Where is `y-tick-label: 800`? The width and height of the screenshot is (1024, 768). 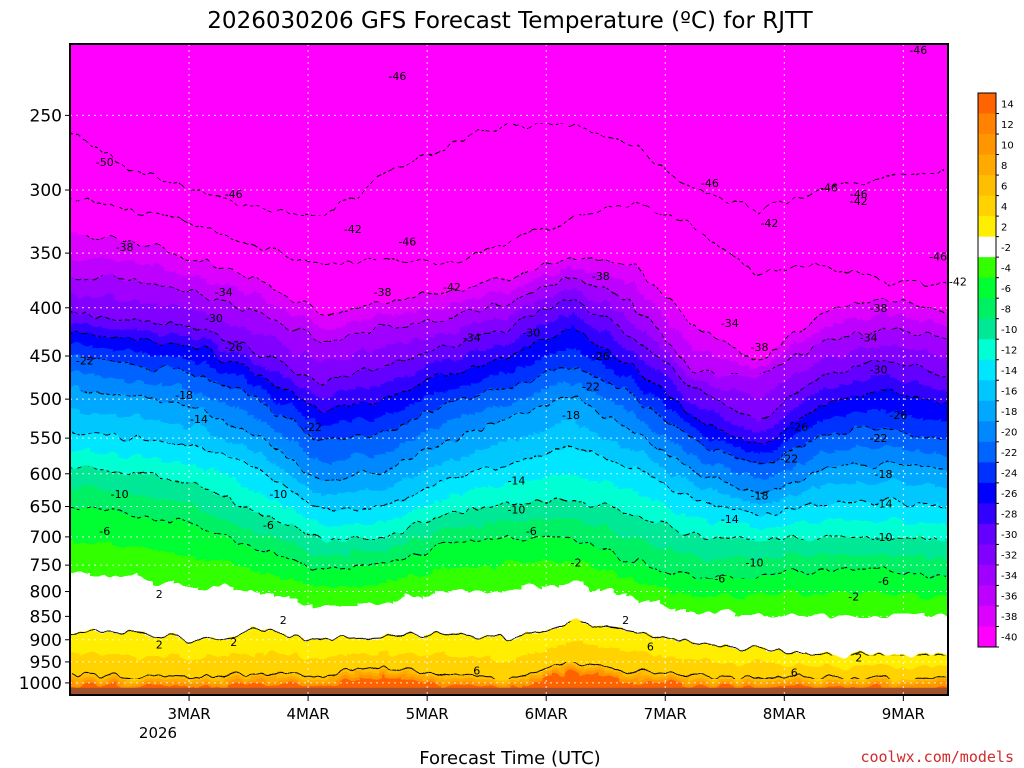
y-tick-label: 800 is located at coordinates (46, 593).